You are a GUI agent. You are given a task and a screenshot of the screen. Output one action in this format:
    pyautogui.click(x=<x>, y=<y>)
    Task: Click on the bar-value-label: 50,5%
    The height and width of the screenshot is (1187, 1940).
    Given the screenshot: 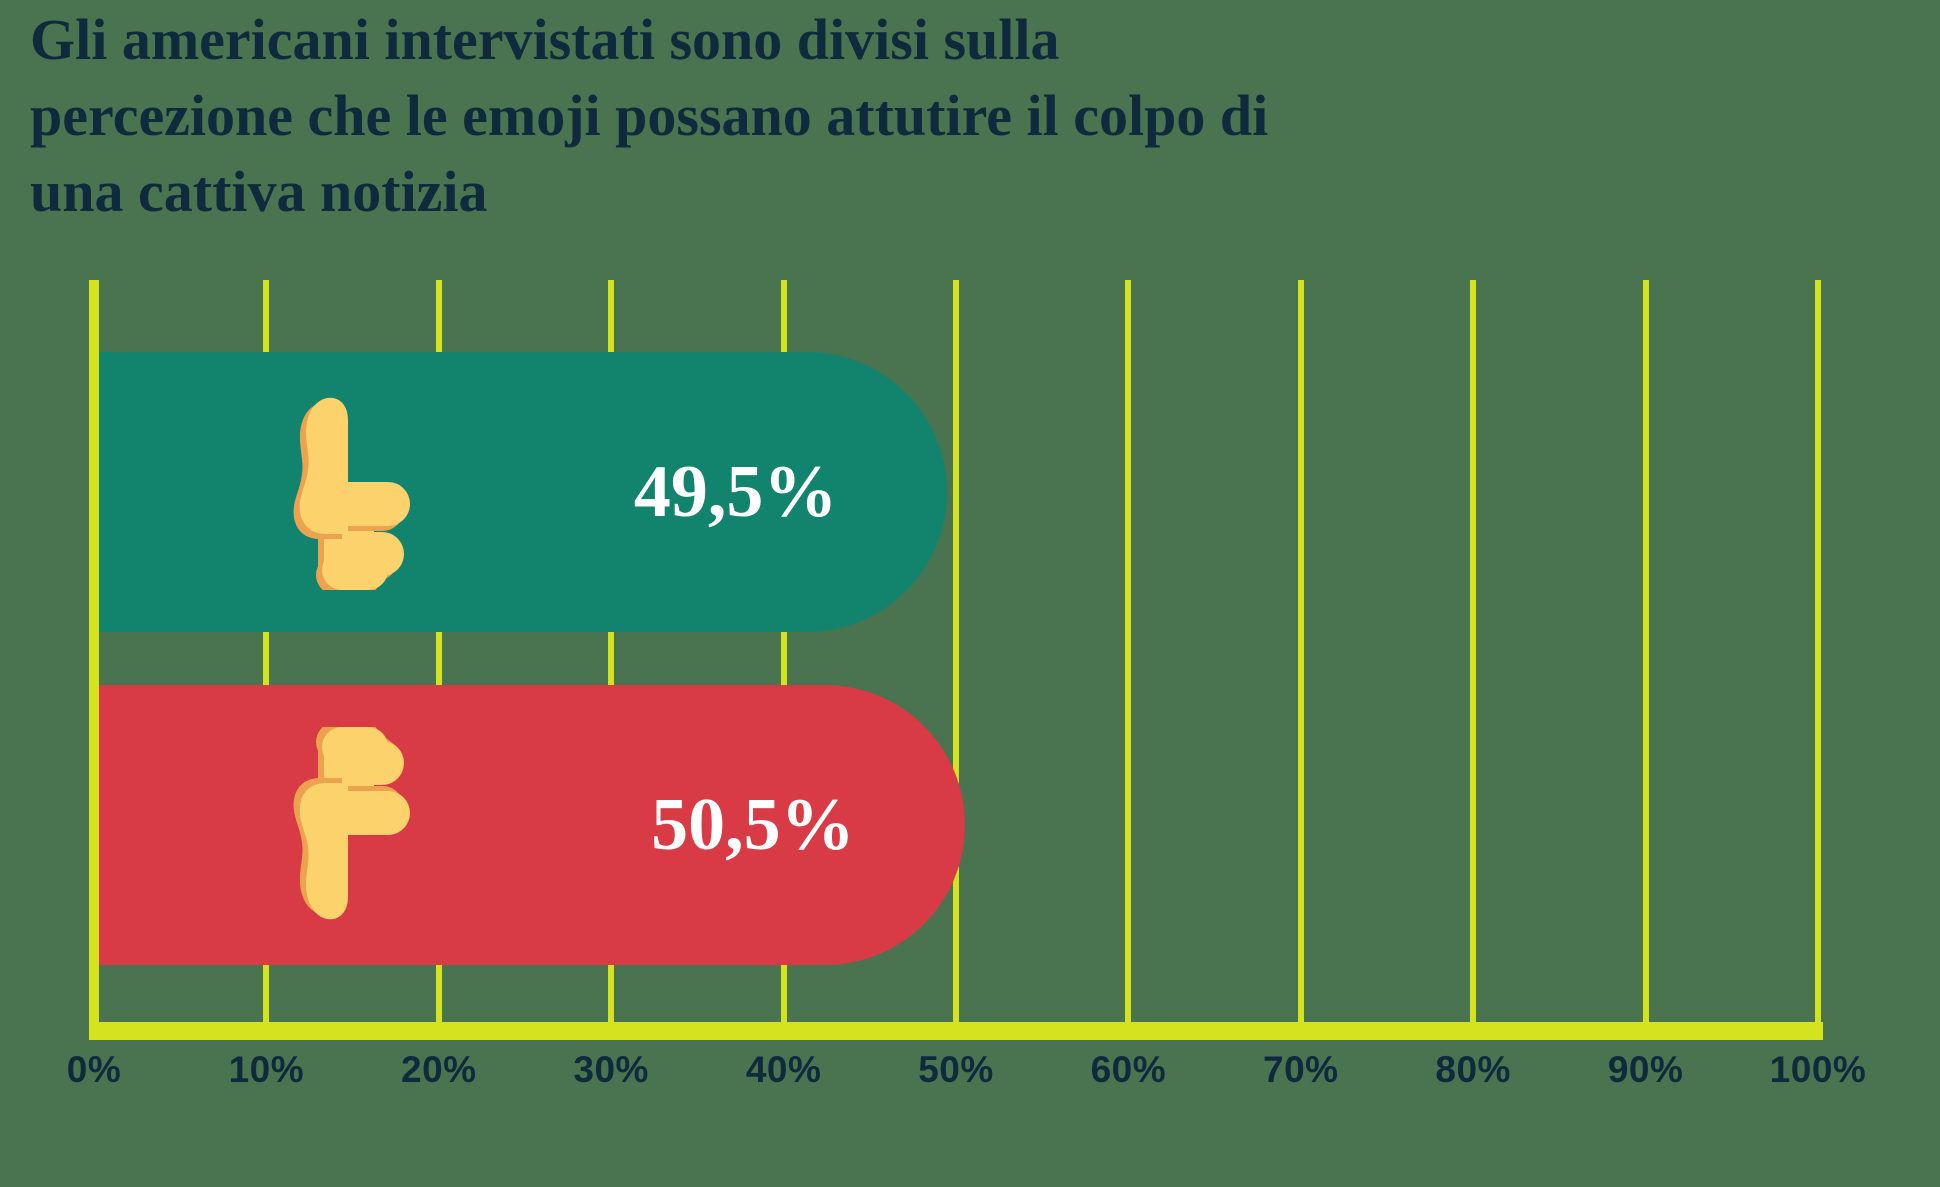 What is the action you would take?
    pyautogui.click(x=753, y=824)
    